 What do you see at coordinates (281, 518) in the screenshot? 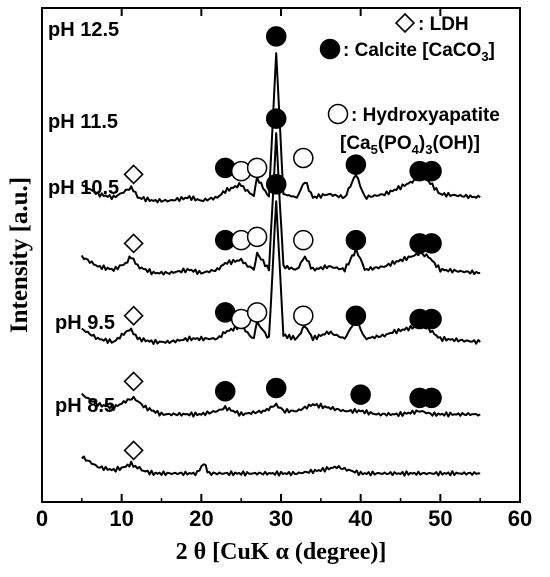
I see `x-tick-label: 30` at bounding box center [281, 518].